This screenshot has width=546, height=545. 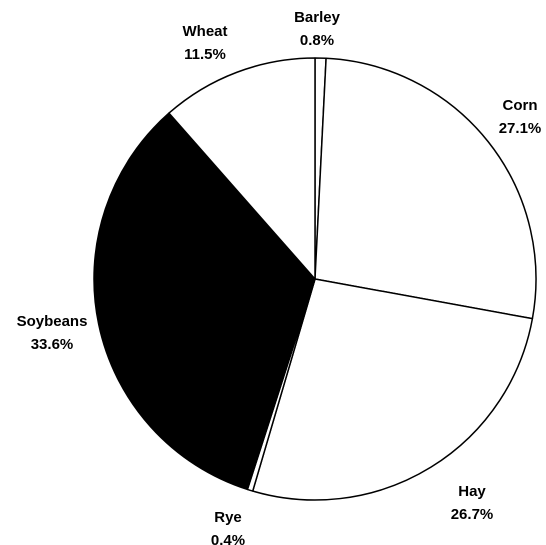 I want to click on slice-value-label: 27.1%, so click(x=520, y=128).